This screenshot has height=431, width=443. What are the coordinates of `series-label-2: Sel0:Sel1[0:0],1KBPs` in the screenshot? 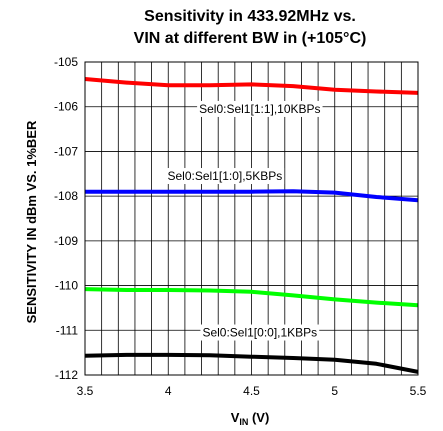 It's located at (259, 333).